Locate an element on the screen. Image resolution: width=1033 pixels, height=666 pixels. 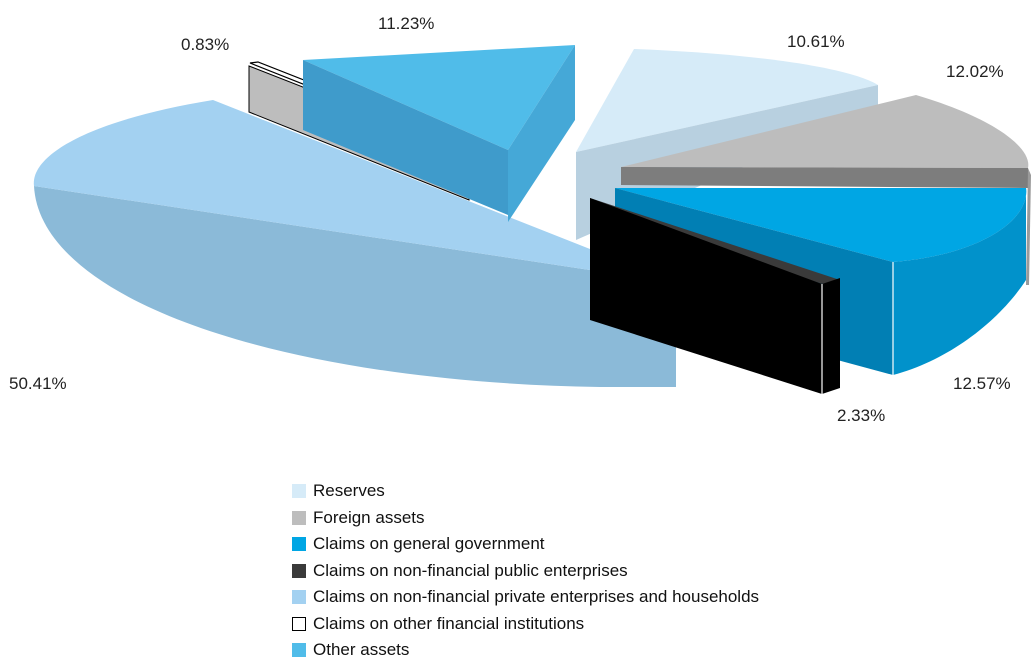
slice-other-assets-cut is located at coordinates (405, 137).